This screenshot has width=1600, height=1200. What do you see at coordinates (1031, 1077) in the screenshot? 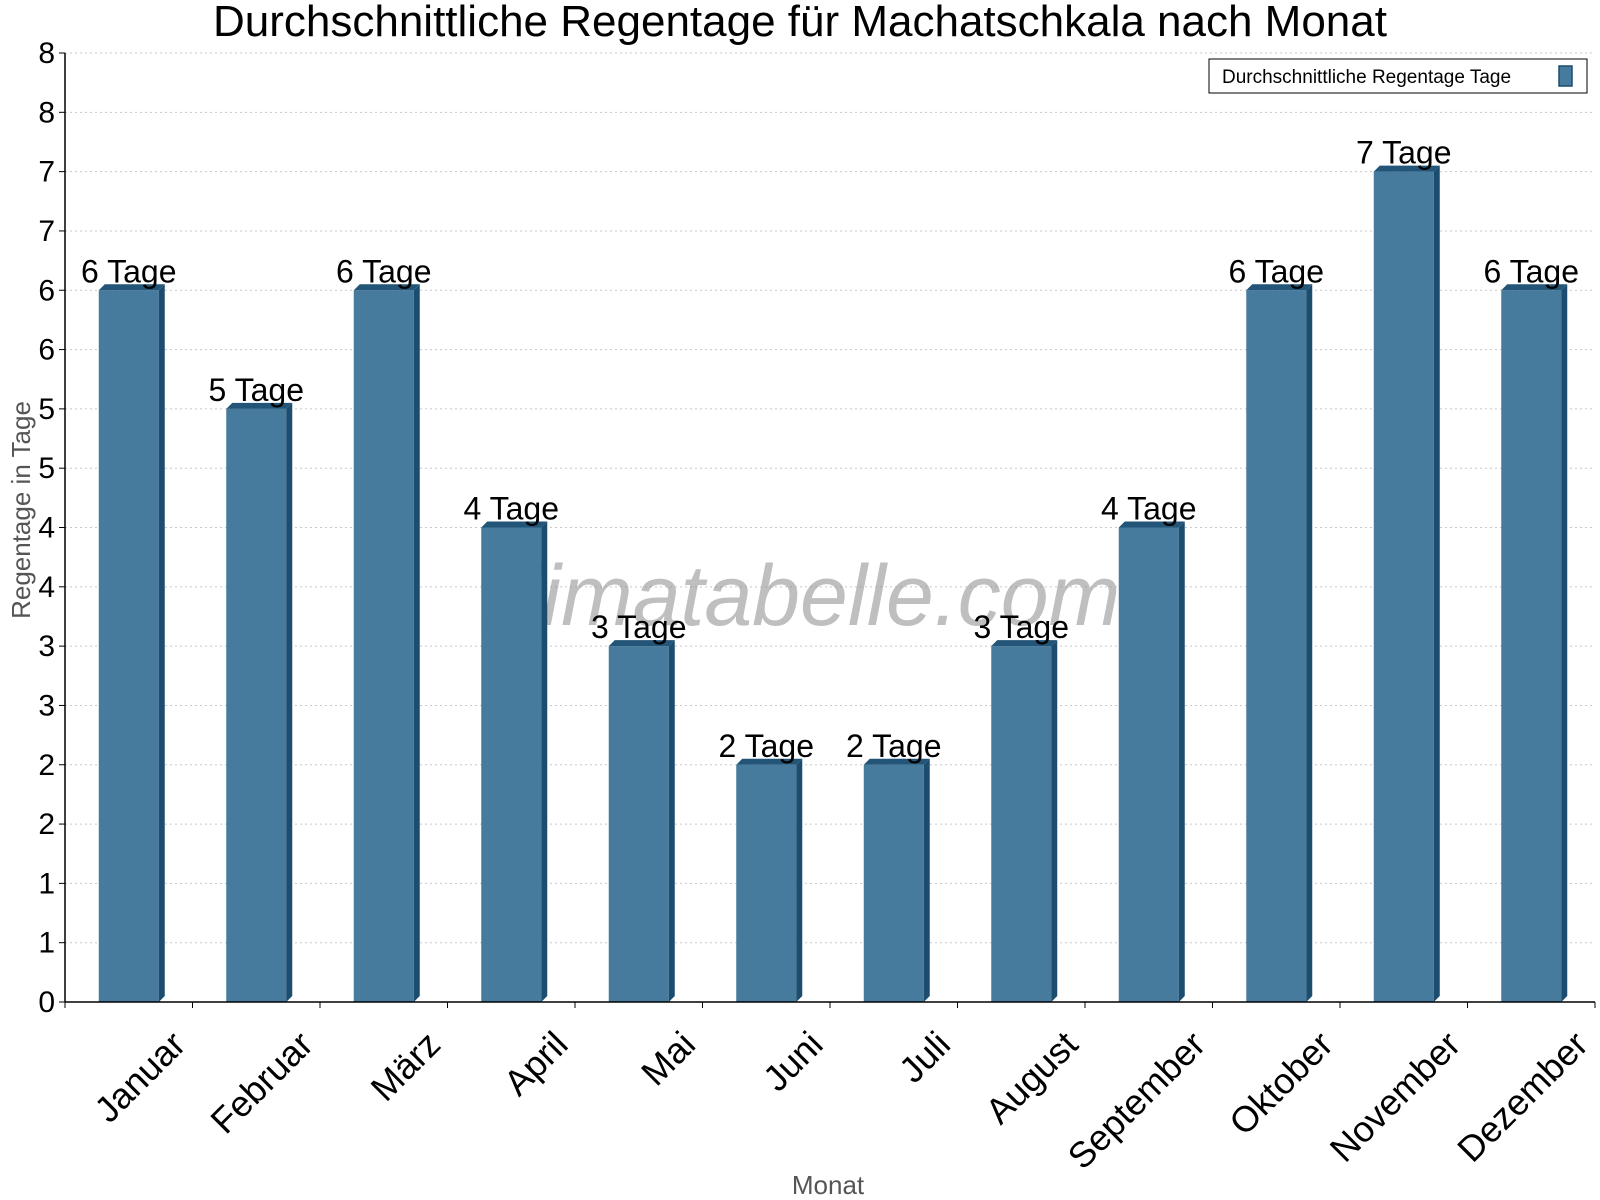
I see `x-tick-label: August` at bounding box center [1031, 1077].